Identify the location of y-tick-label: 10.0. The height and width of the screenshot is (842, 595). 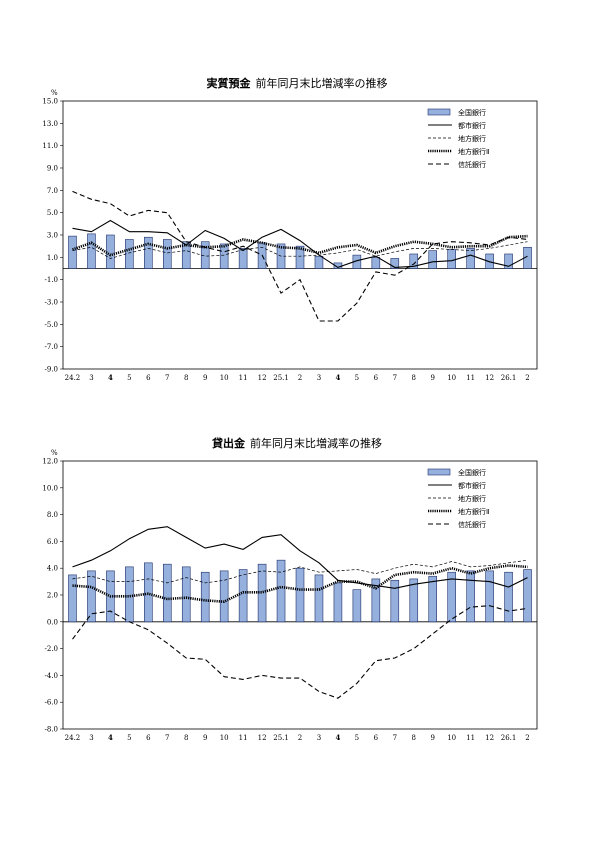
(50, 488).